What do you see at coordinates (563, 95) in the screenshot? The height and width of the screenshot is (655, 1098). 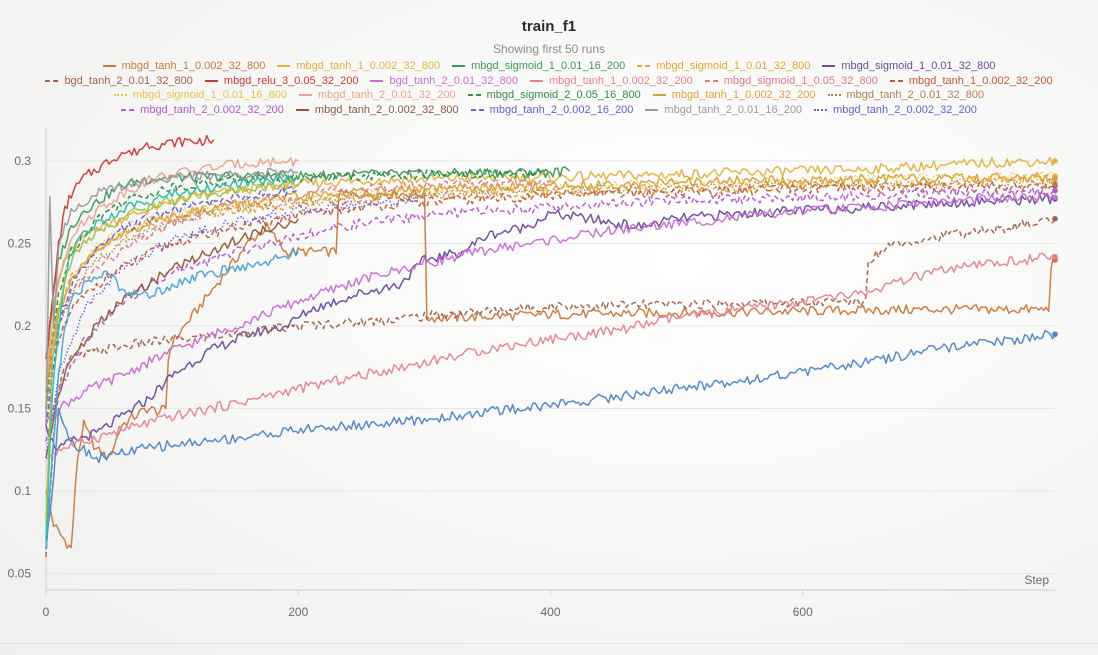 I see `legend-label: mbgd_sigmoid_2_0.05_16_800` at bounding box center [563, 95].